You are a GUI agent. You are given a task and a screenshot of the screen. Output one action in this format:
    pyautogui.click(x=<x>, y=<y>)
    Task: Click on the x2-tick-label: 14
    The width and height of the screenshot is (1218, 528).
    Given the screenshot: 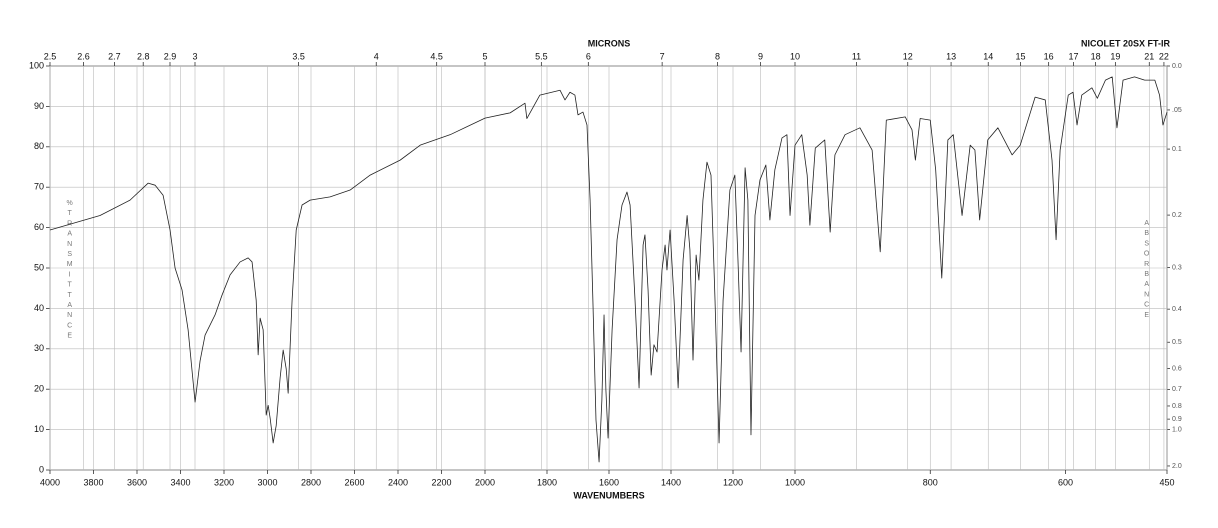 What is the action you would take?
    pyautogui.click(x=988, y=56)
    